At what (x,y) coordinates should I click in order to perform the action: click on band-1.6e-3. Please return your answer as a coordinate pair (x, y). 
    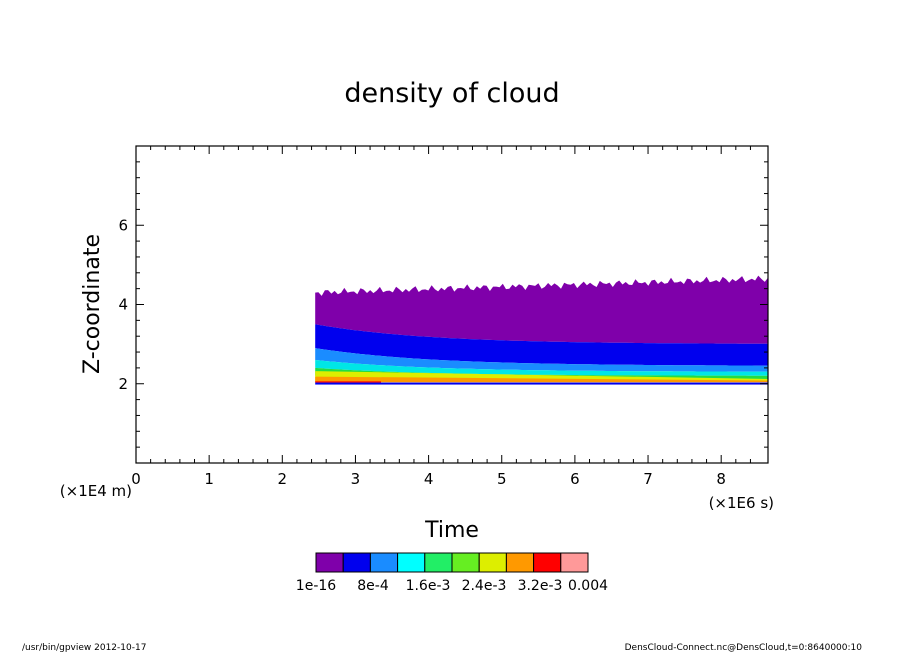
    Looking at the image, I should click on (541, 360).